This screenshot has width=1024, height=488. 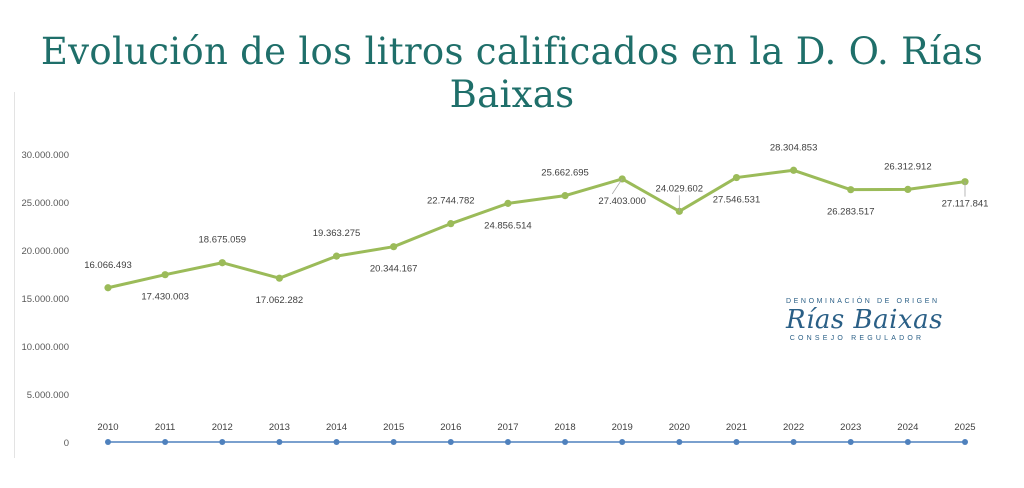 What do you see at coordinates (680, 188) in the screenshot?
I see `data-label: 24.029.602` at bounding box center [680, 188].